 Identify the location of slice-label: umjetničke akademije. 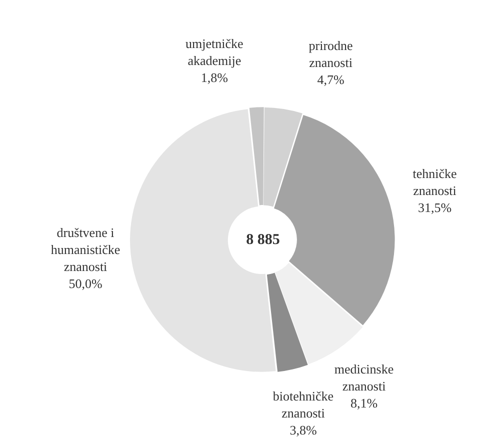
(215, 52).